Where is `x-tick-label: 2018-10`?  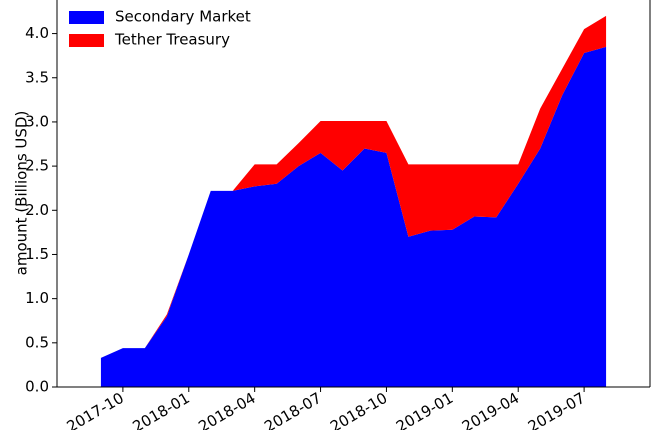
x-tick-label: 2018-10 is located at coordinates (358, 409).